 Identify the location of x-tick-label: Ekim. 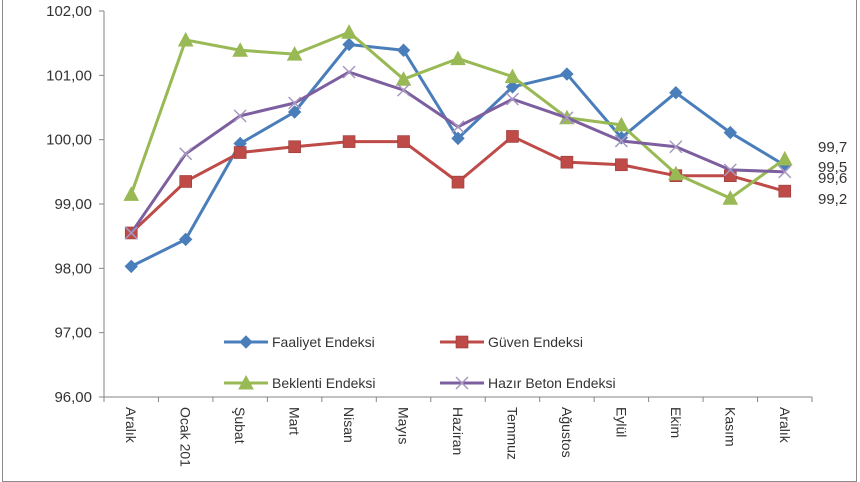
(676, 422).